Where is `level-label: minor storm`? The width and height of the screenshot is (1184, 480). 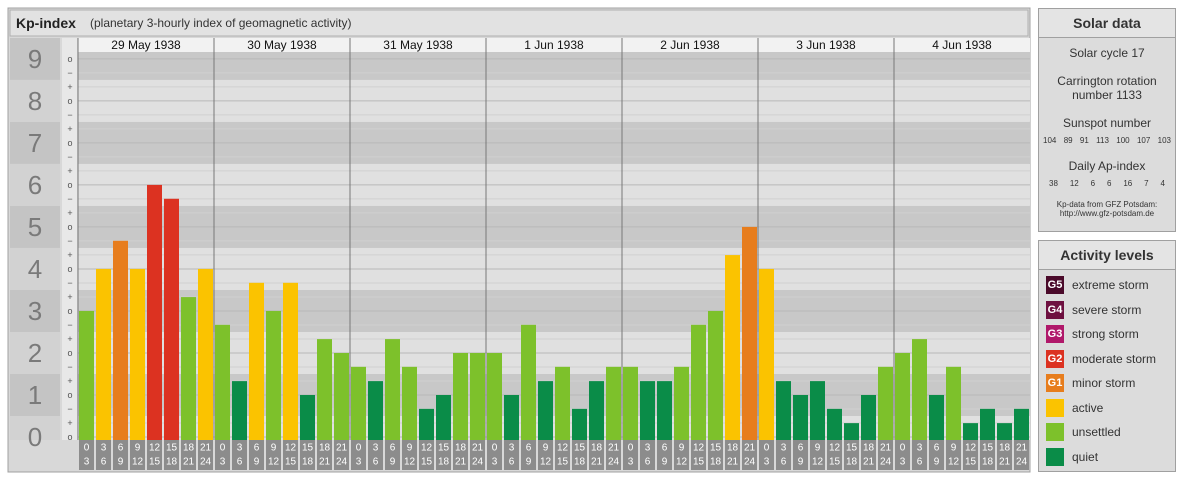 level-label: minor storm is located at coordinates (1104, 383).